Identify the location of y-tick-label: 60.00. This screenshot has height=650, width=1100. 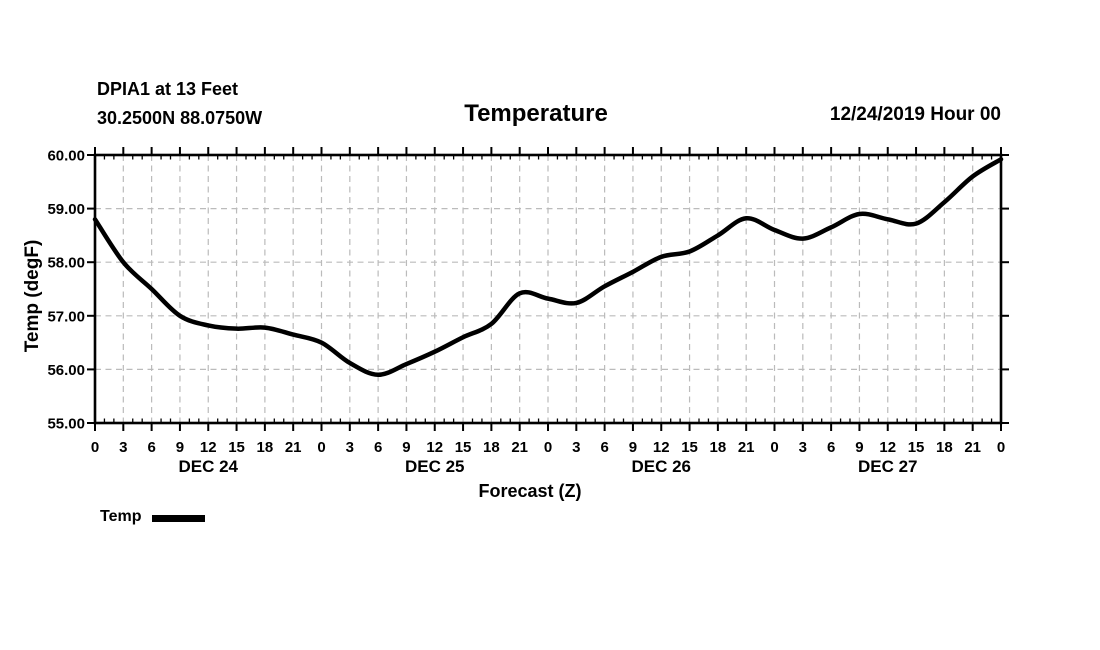
(66, 156).